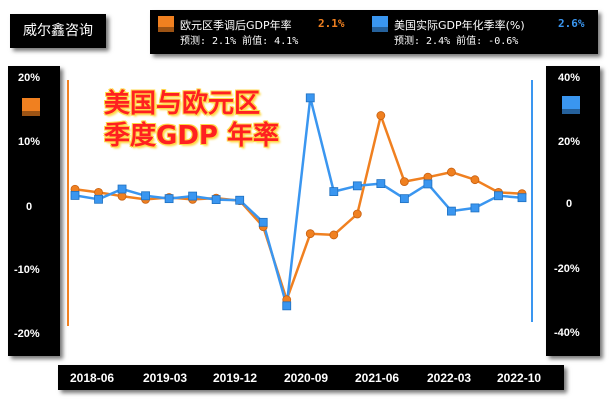 This screenshot has width=611, height=400. Describe the element at coordinates (58, 31) in the screenshot. I see `brand-label: 威尔鑫咨询` at that location.